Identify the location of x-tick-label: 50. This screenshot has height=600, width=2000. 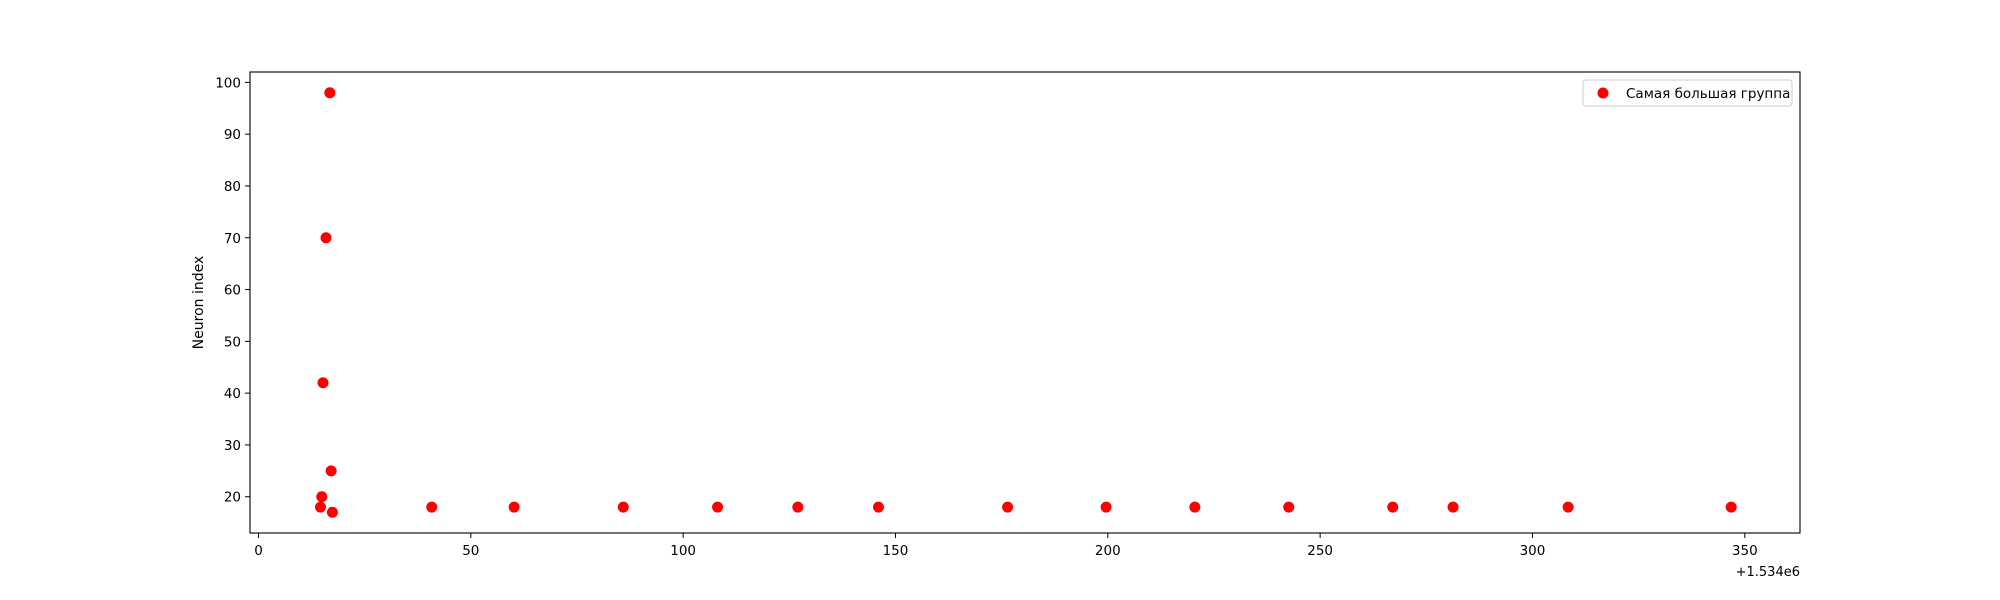
(470, 551).